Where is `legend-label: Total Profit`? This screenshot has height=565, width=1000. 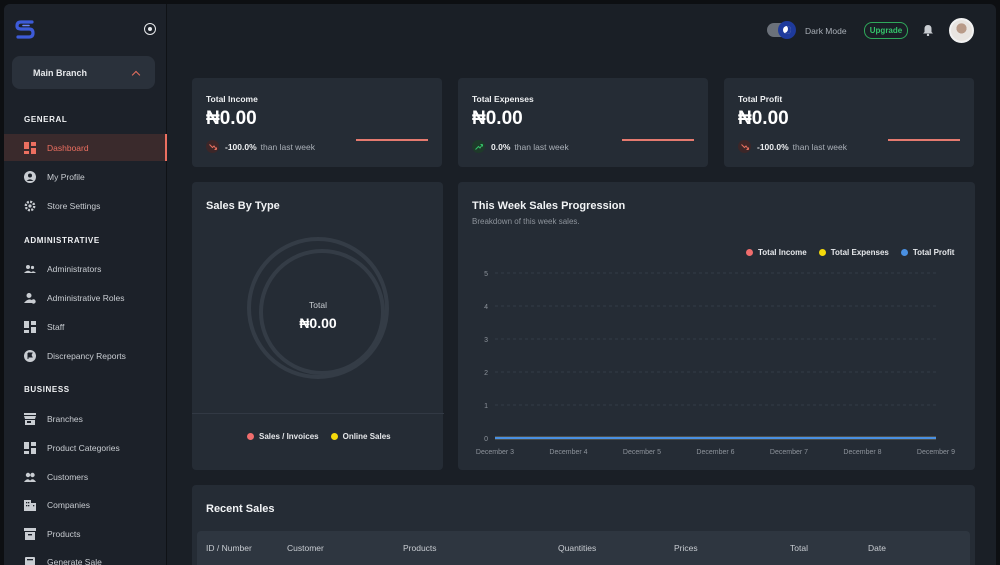
legend-label: Total Profit is located at coordinates (933, 252).